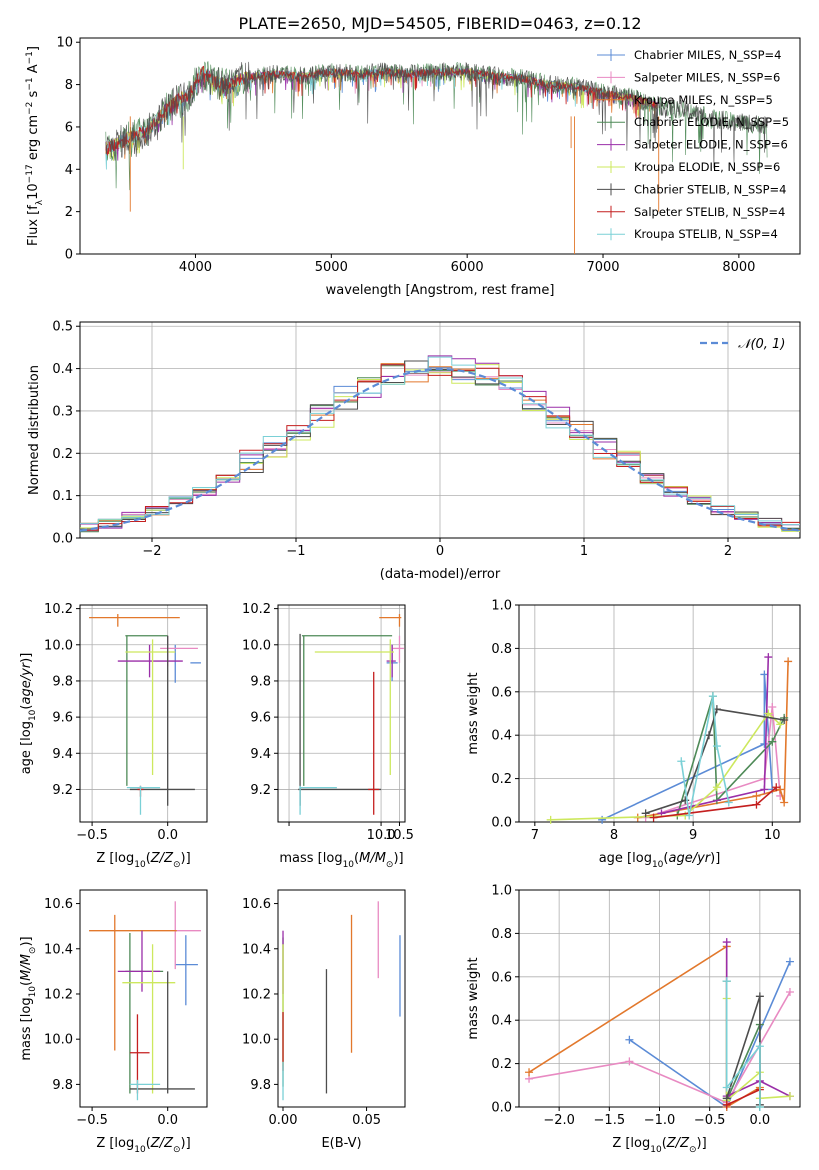  What do you see at coordinates (707, 55) in the screenshot?
I see `legend-entry: Chabrier MILES, N_SSP=4` at bounding box center [707, 55].